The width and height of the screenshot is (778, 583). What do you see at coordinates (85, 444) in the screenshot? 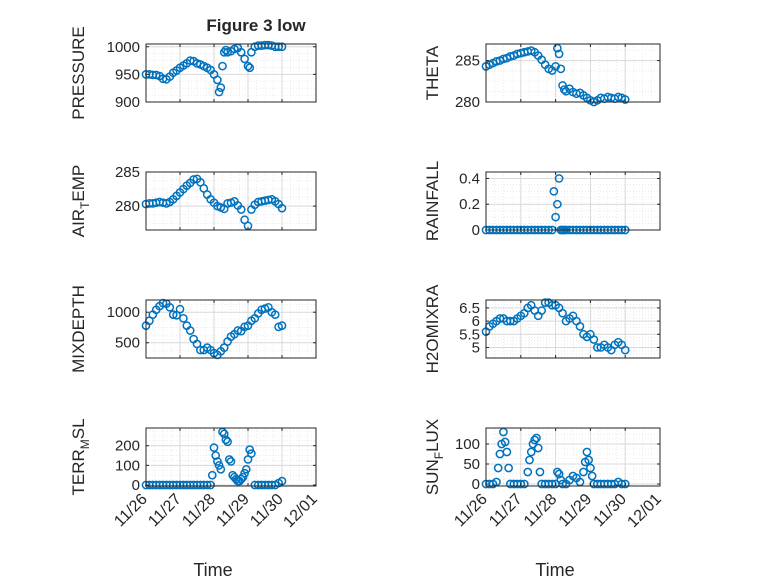
I see `y-axis-label-subscript: M` at bounding box center [85, 444].